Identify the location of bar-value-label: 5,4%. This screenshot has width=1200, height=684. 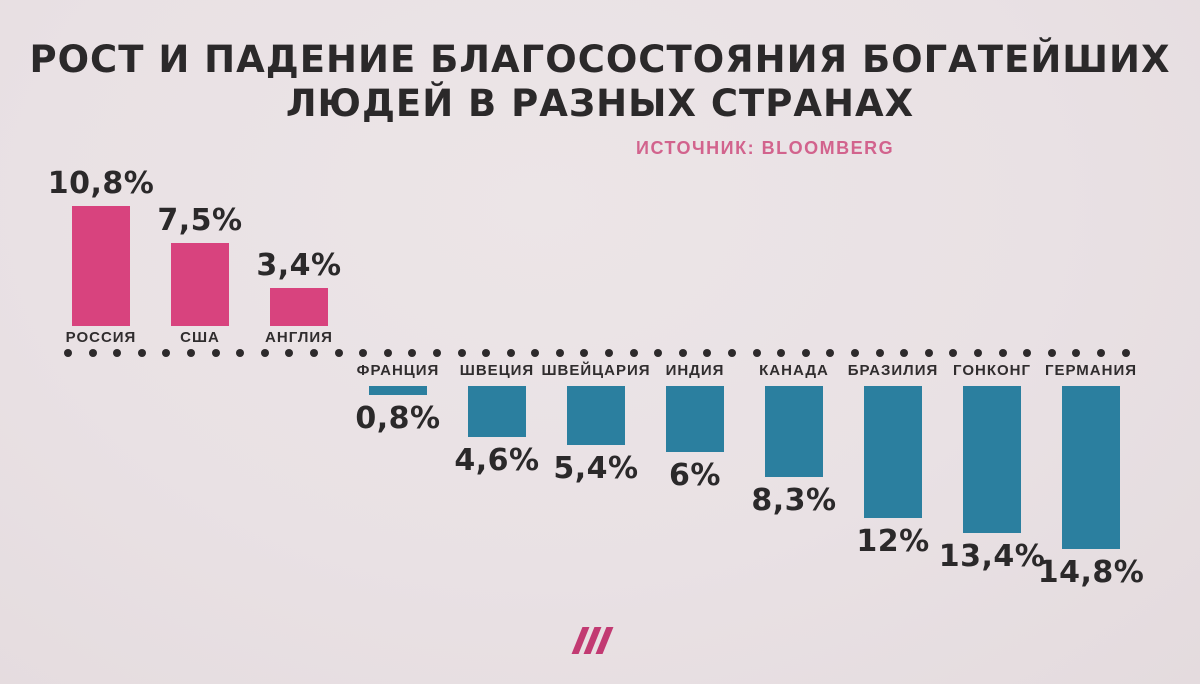
(596, 468).